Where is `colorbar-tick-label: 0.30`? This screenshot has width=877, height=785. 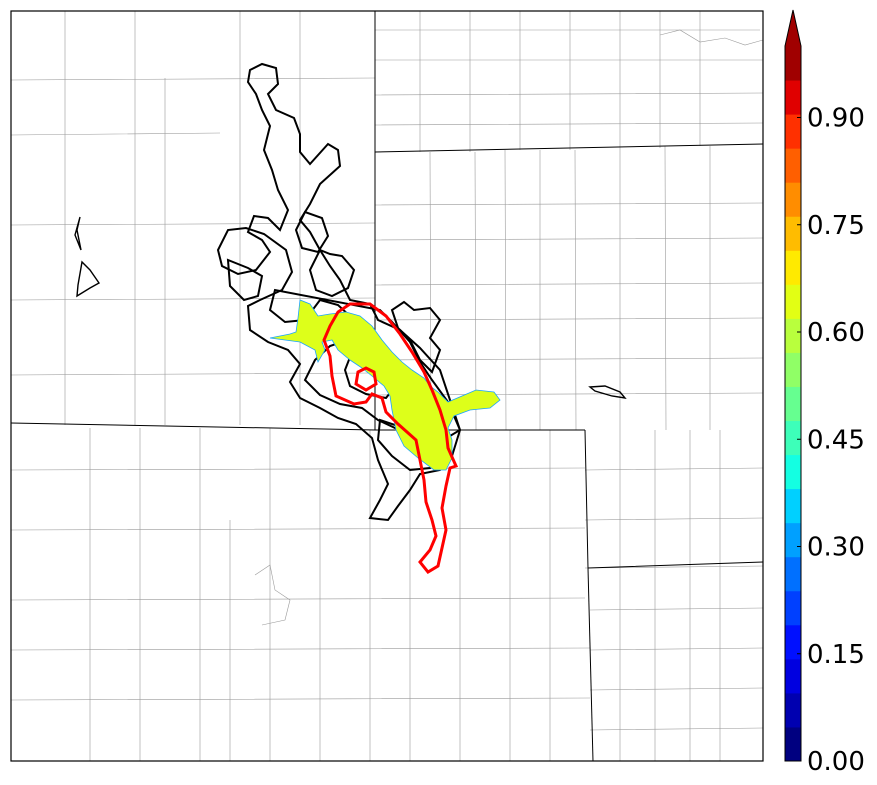 colorbar-tick-label: 0.30 is located at coordinates (836, 548).